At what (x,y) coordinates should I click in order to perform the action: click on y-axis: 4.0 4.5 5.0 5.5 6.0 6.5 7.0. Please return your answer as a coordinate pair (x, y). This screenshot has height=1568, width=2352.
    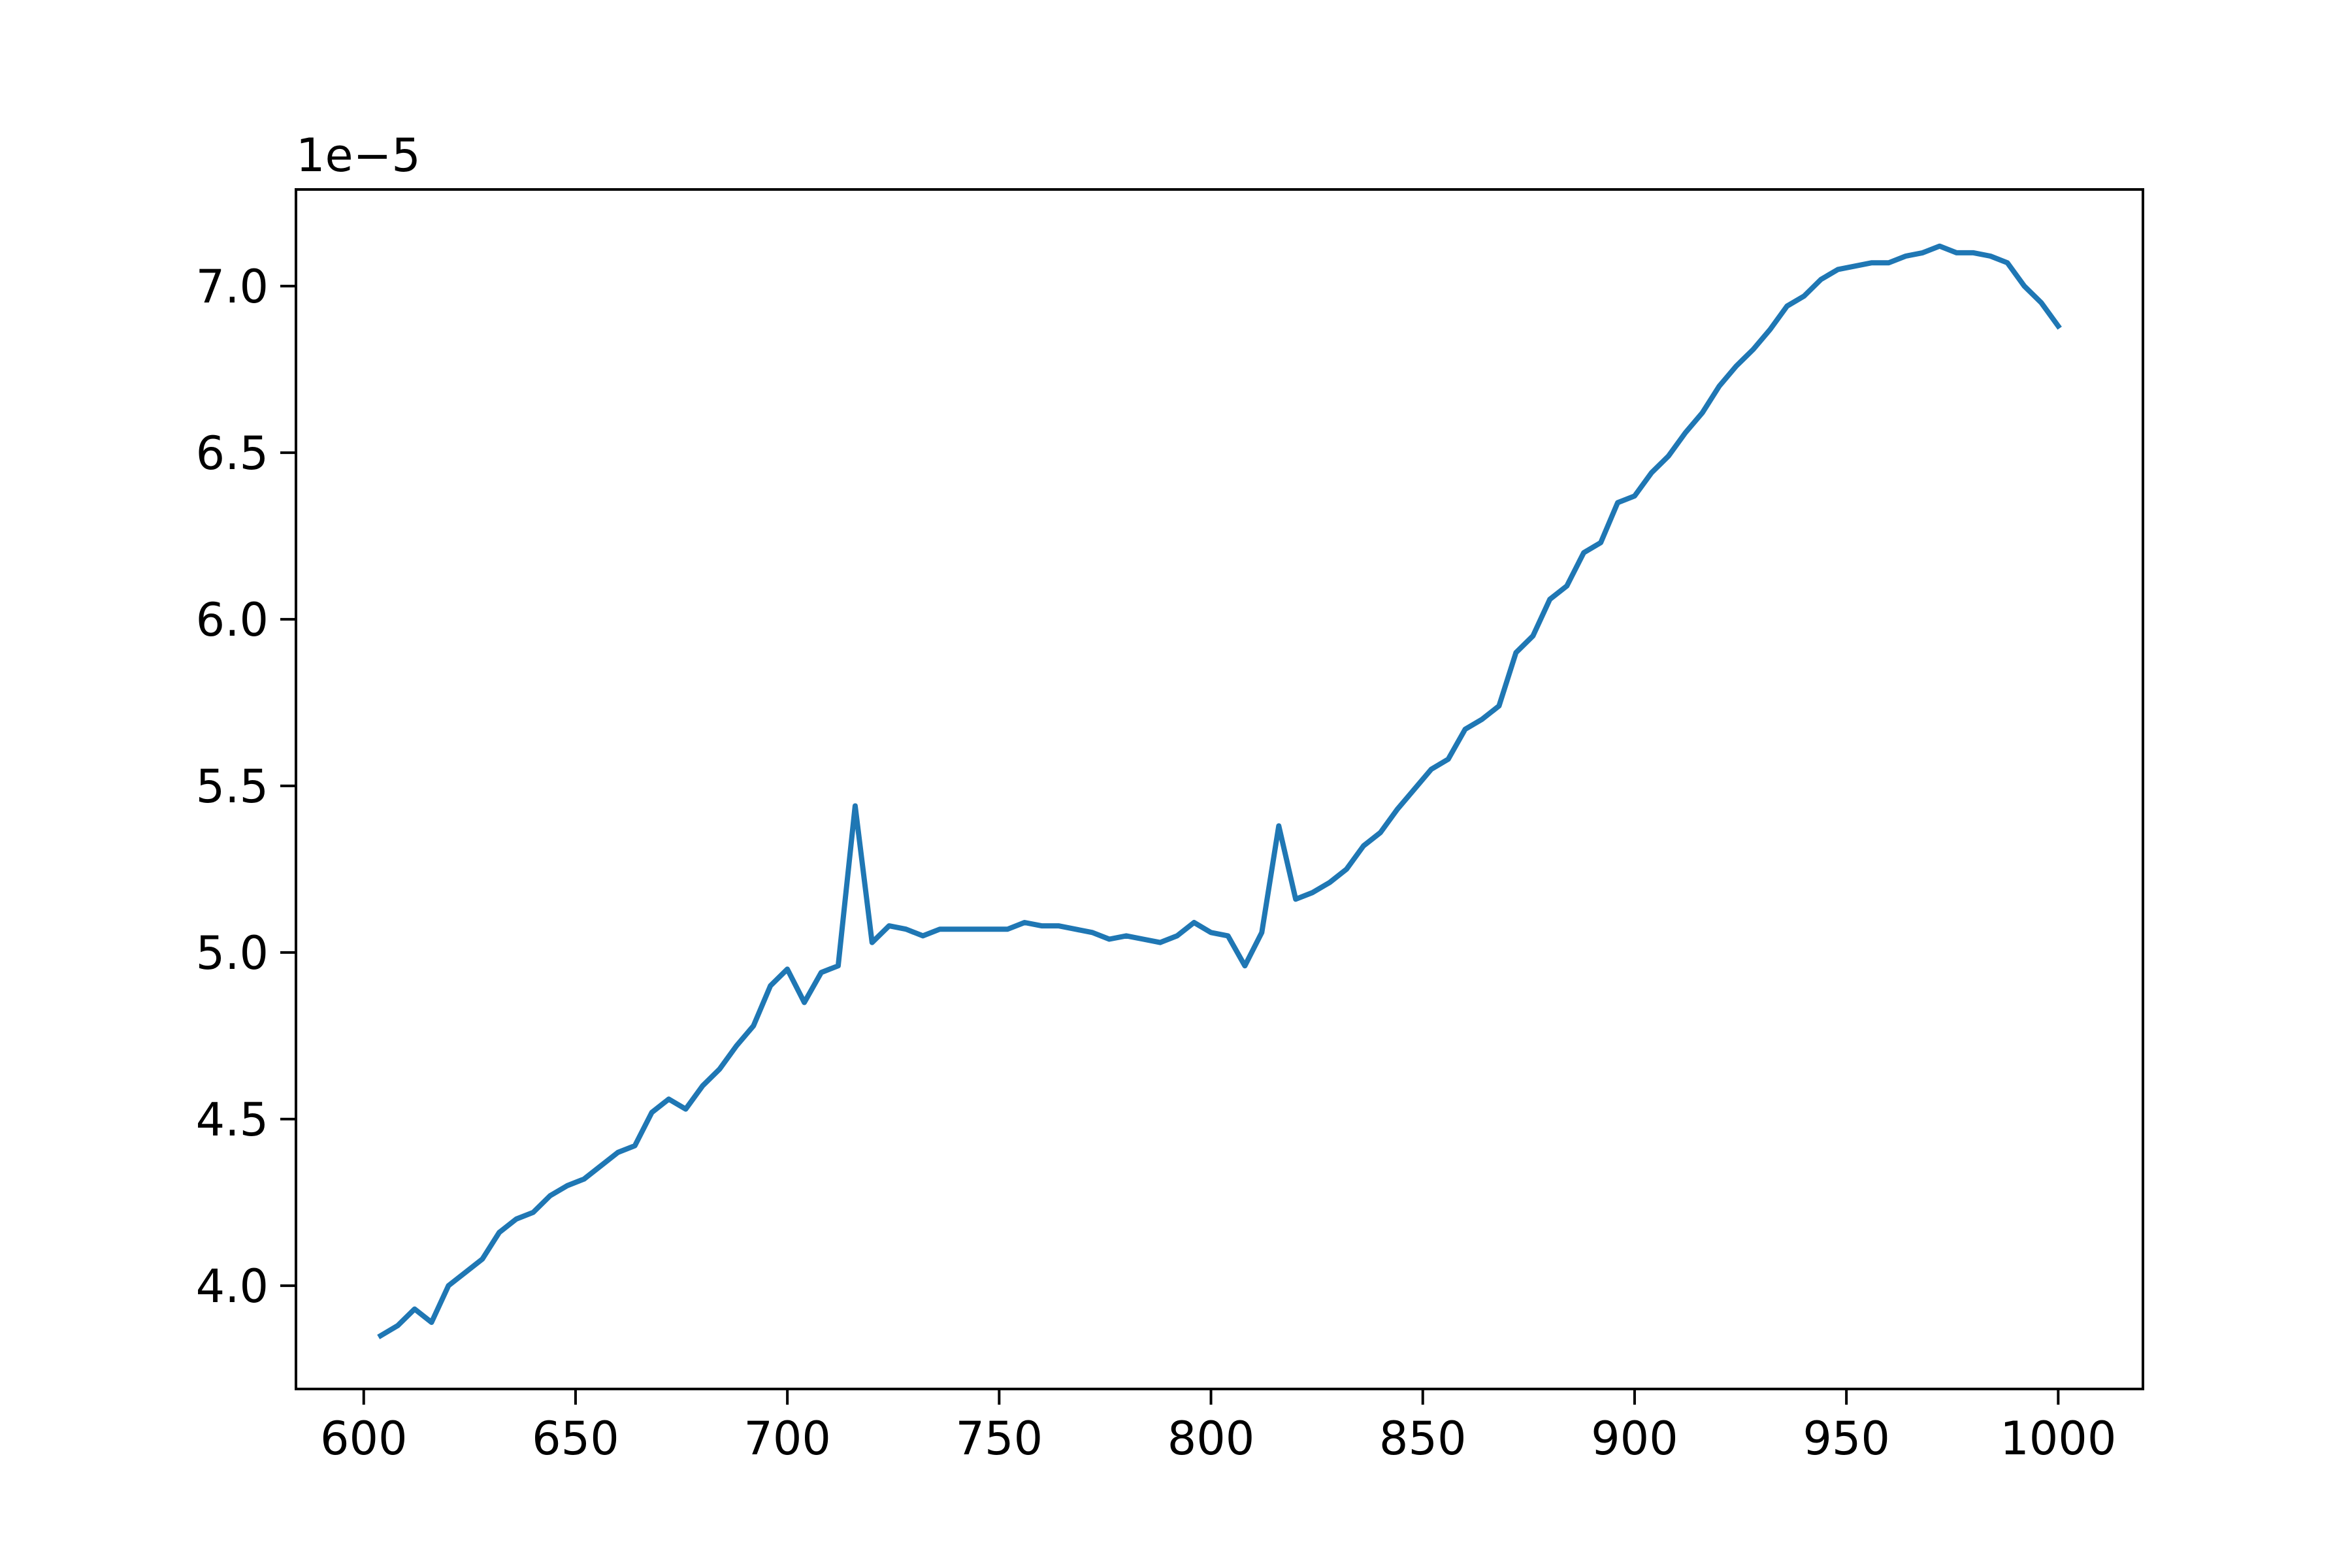
    Looking at the image, I should click on (246, 786).